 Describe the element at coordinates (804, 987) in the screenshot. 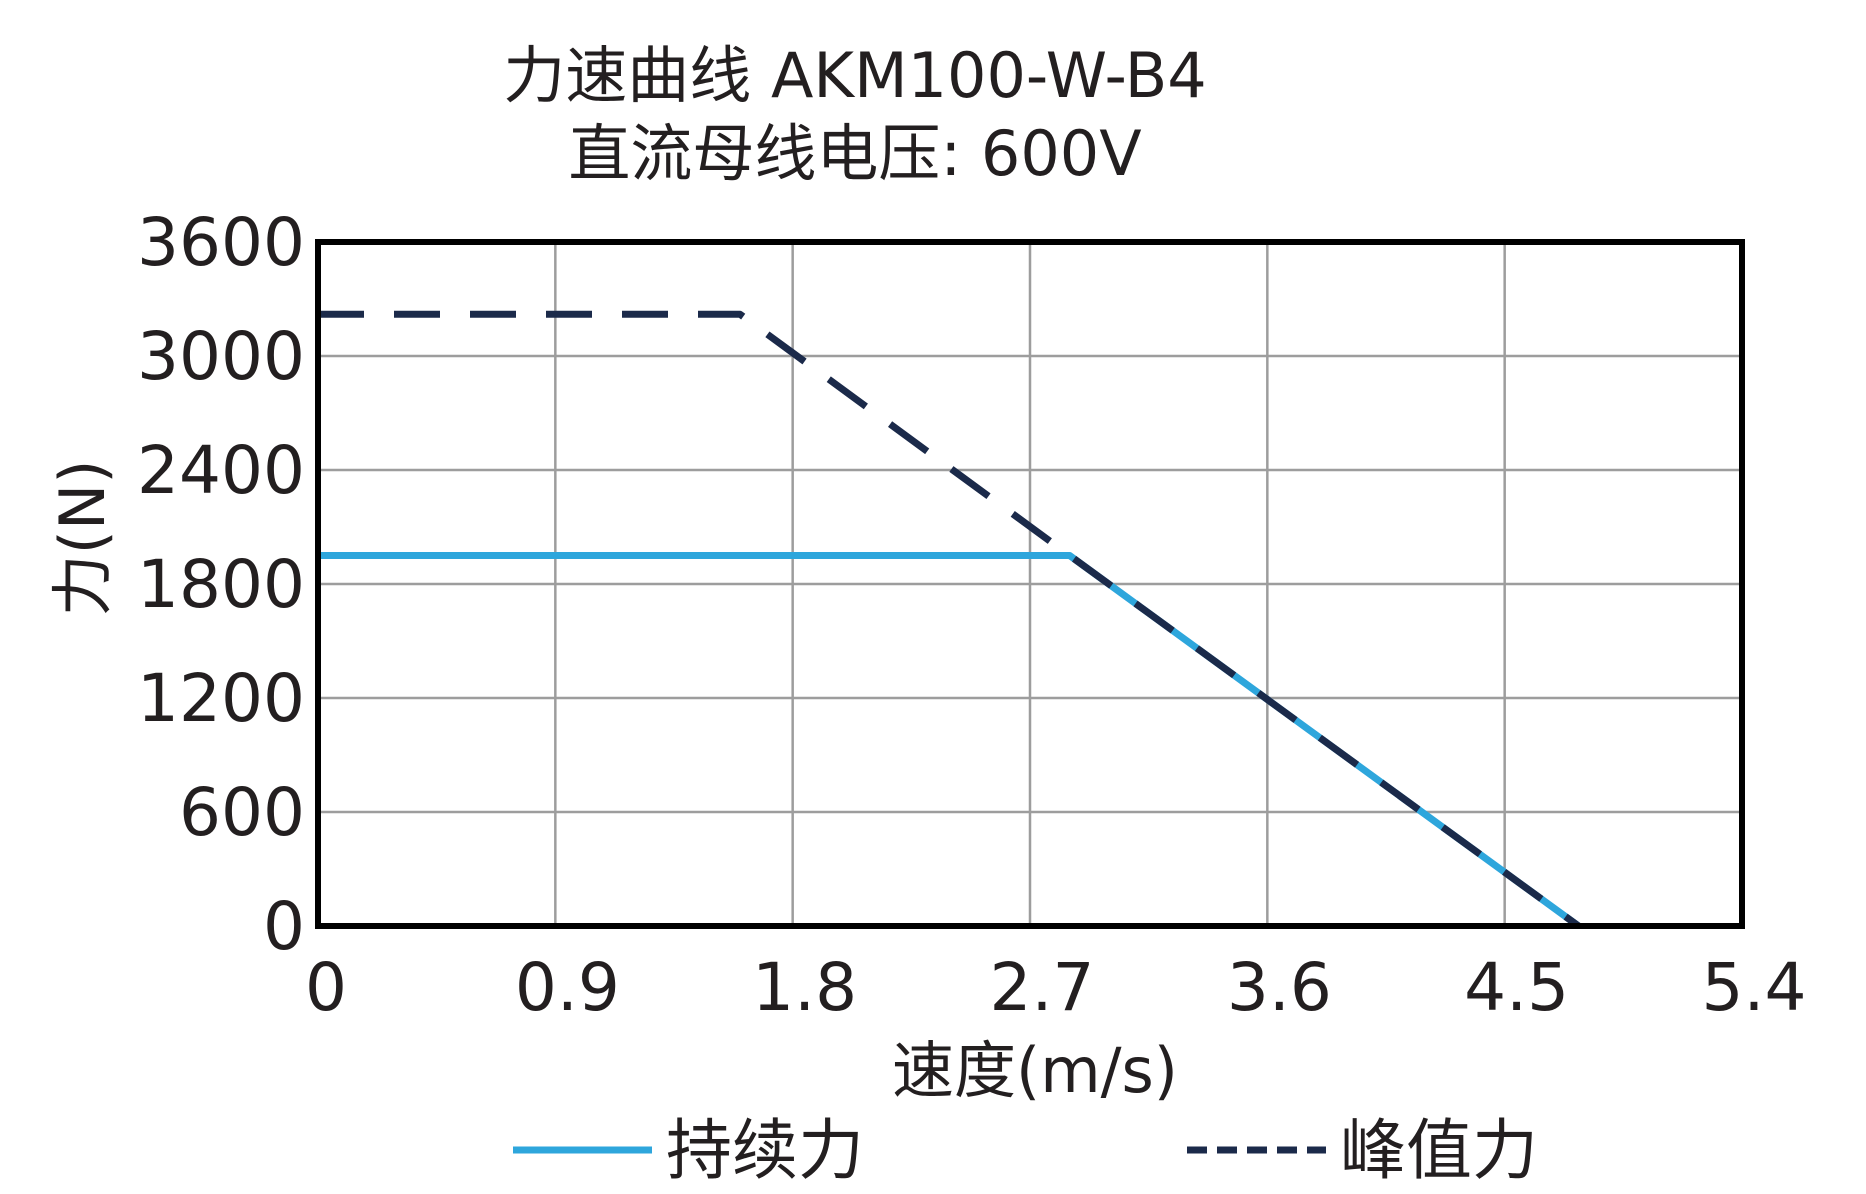

I see `x-tick-label-2: 1.8` at that location.